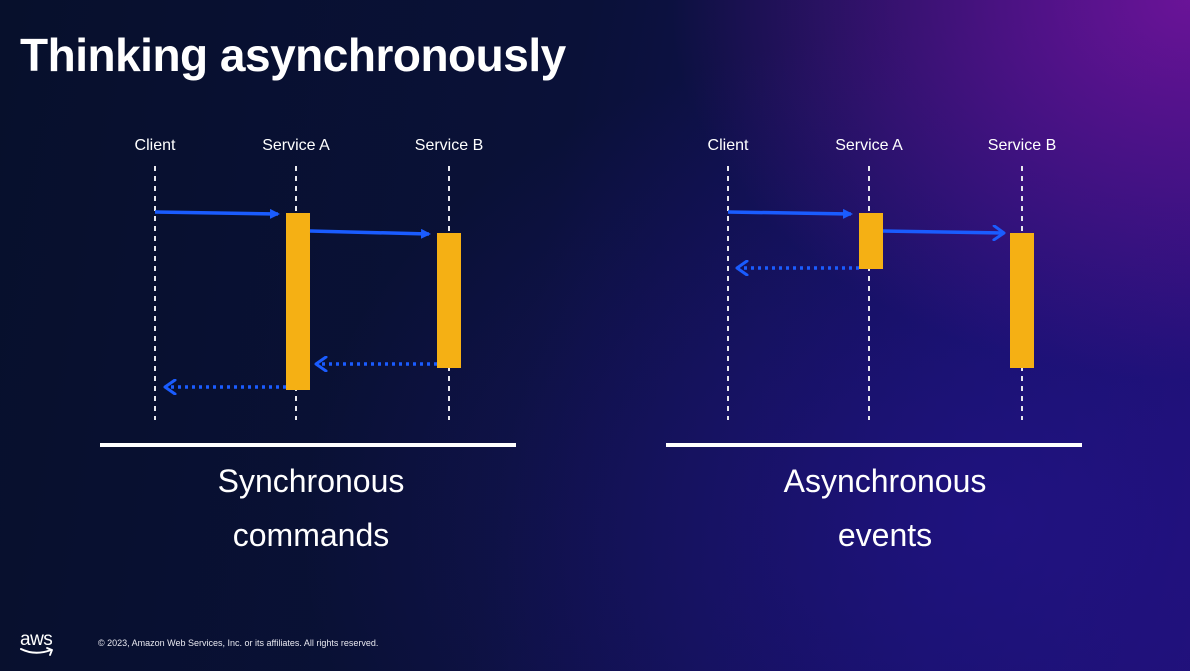 The height and width of the screenshot is (671, 1190). Describe the element at coordinates (298, 301) in the screenshot. I see `sync-service-a-activation` at that location.